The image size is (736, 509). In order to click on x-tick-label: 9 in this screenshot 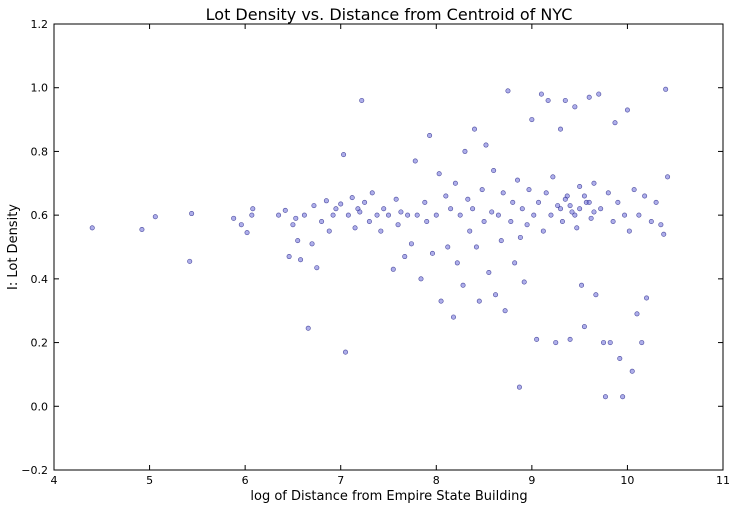, I will do `click(531, 480)`.